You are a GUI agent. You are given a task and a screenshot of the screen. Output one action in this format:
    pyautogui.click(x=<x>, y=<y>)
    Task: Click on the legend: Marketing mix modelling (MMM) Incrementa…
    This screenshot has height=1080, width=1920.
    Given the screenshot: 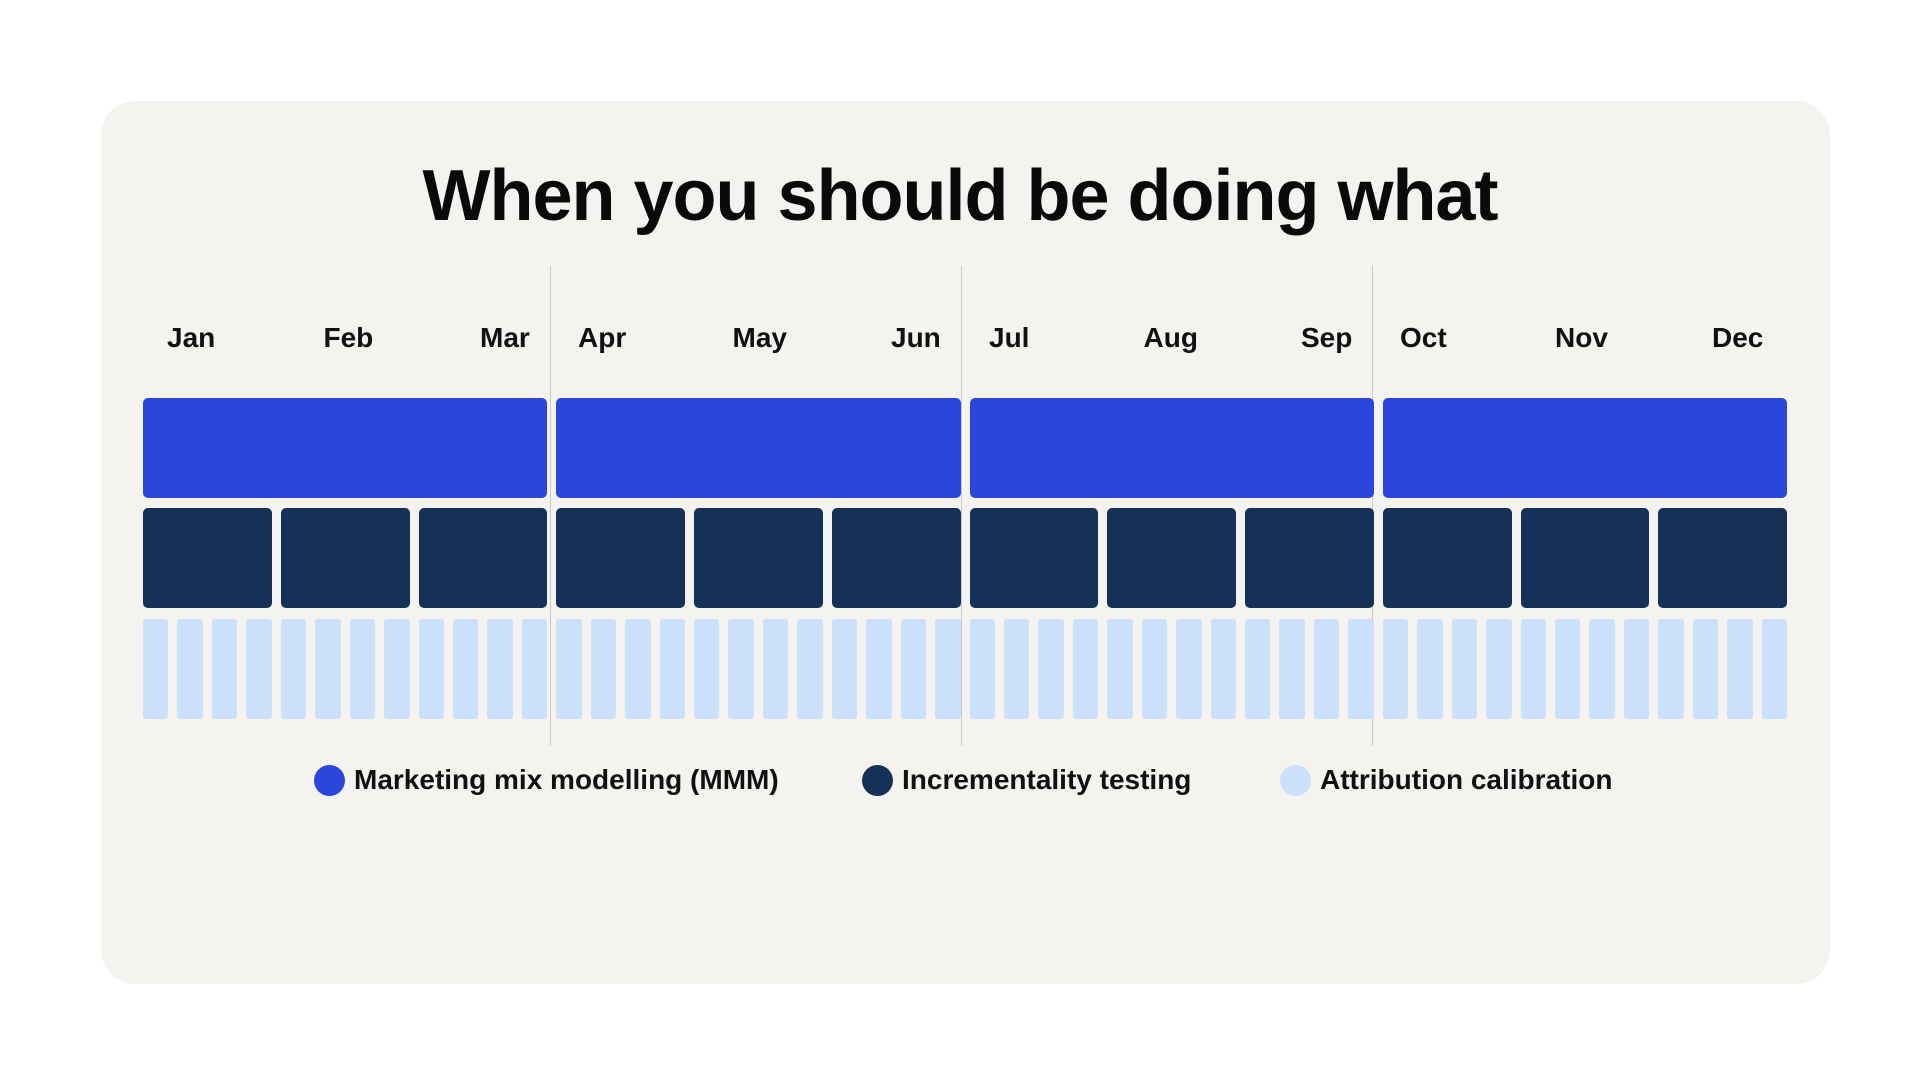 What is the action you would take?
    pyautogui.click(x=960, y=780)
    